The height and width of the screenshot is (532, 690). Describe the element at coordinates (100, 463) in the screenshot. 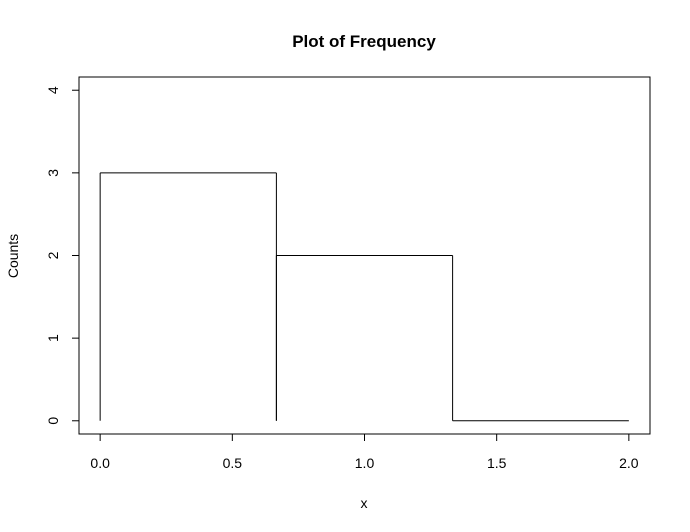

I see `x-tick-label: 0.0` at that location.